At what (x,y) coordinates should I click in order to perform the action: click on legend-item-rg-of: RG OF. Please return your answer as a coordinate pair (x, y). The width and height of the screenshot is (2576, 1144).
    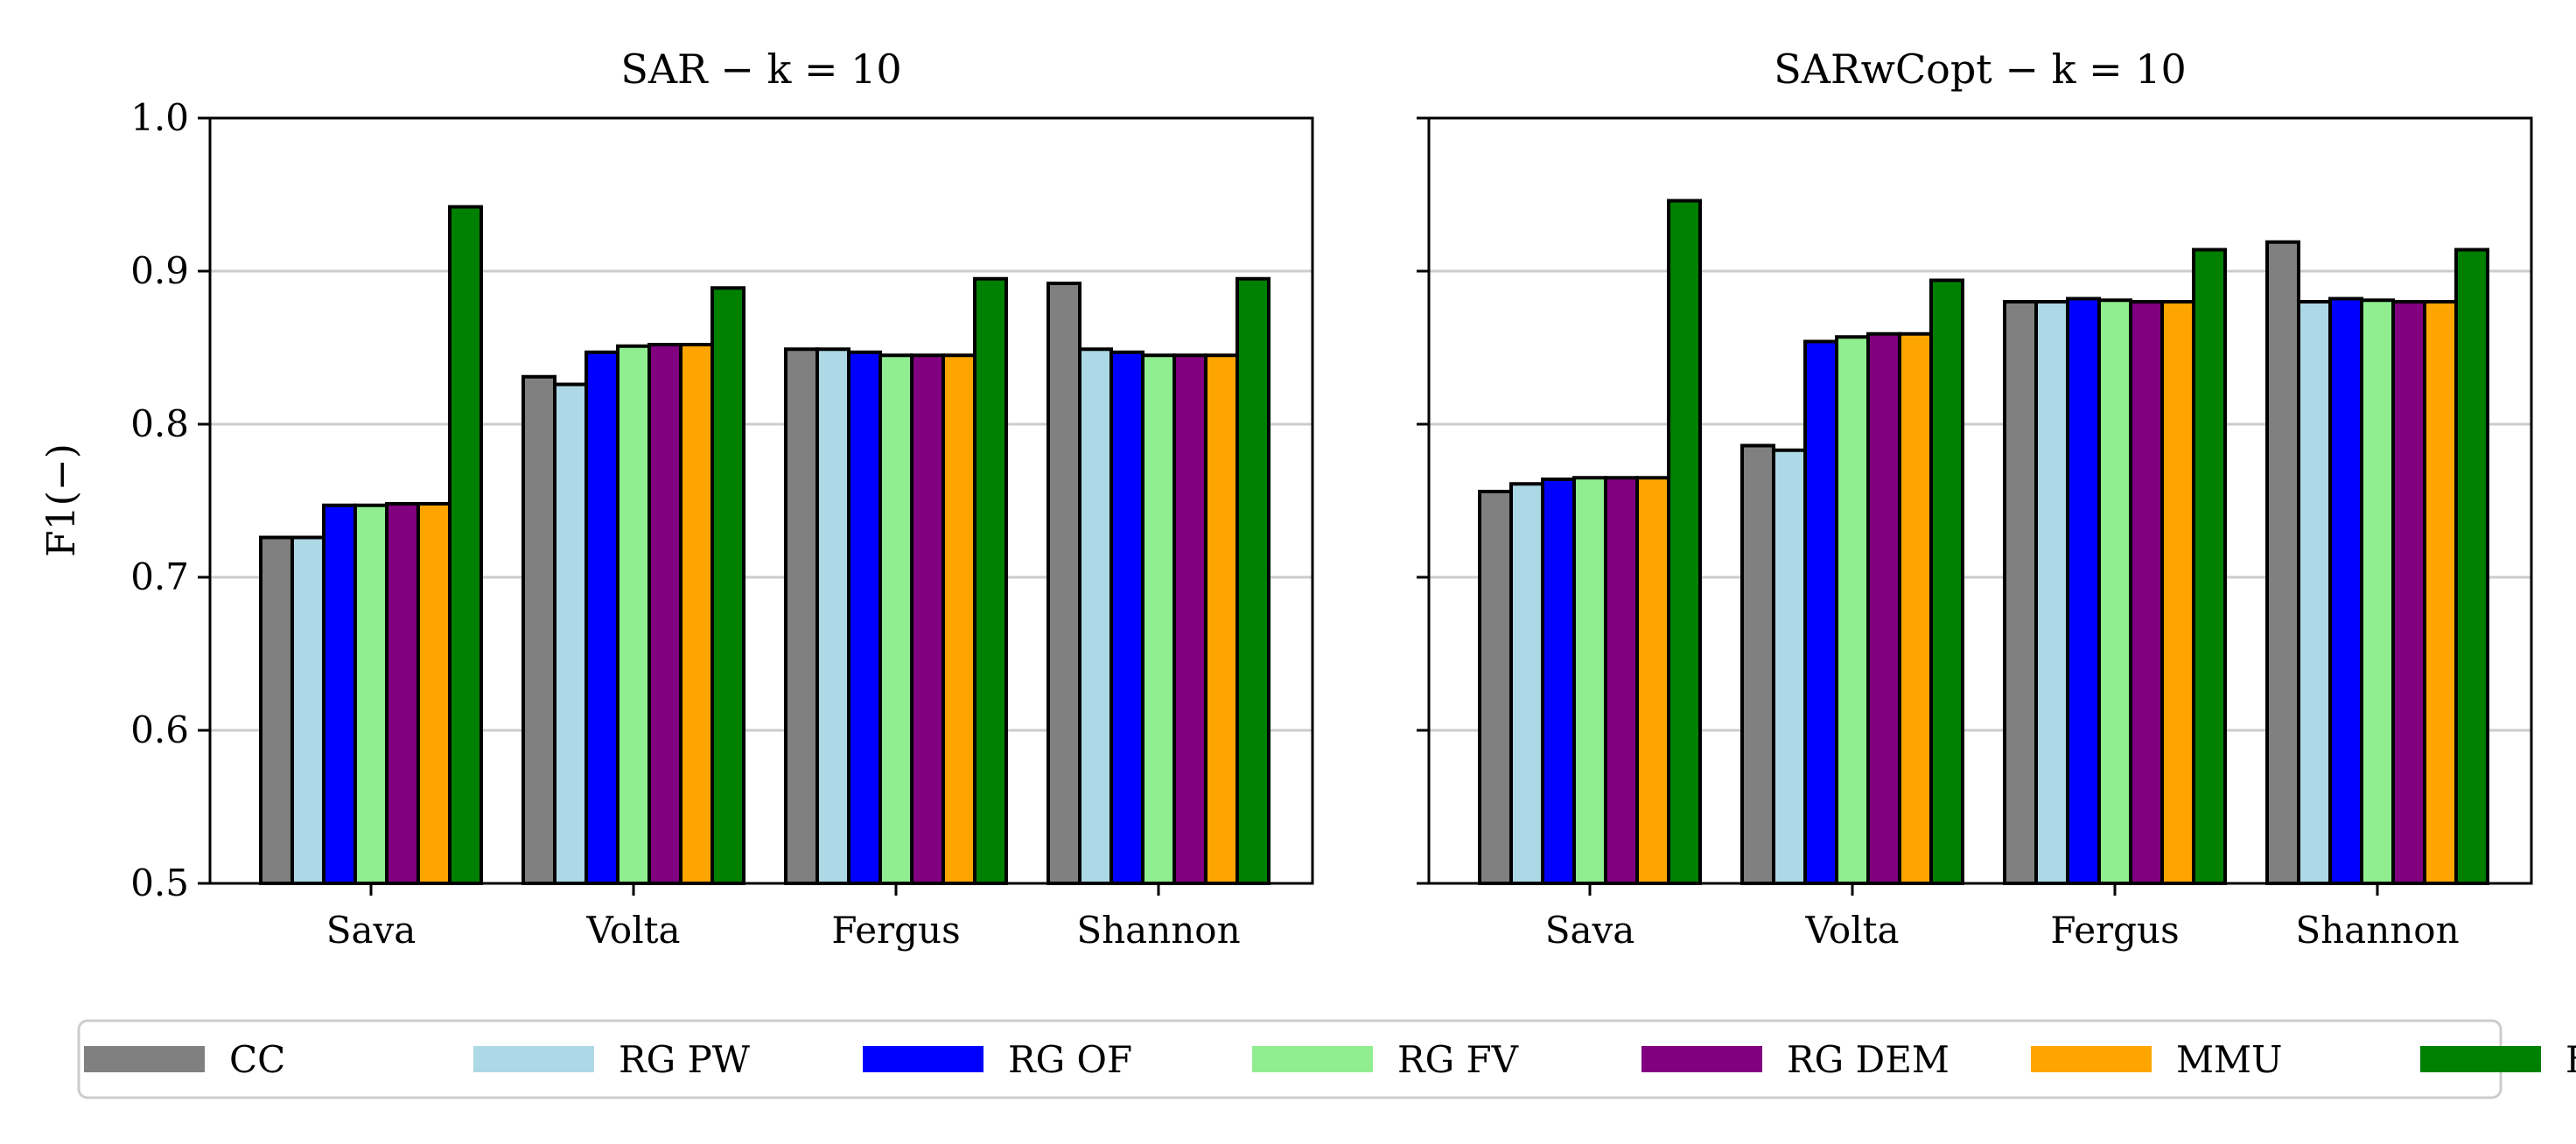
    Looking at the image, I should click on (997, 1059).